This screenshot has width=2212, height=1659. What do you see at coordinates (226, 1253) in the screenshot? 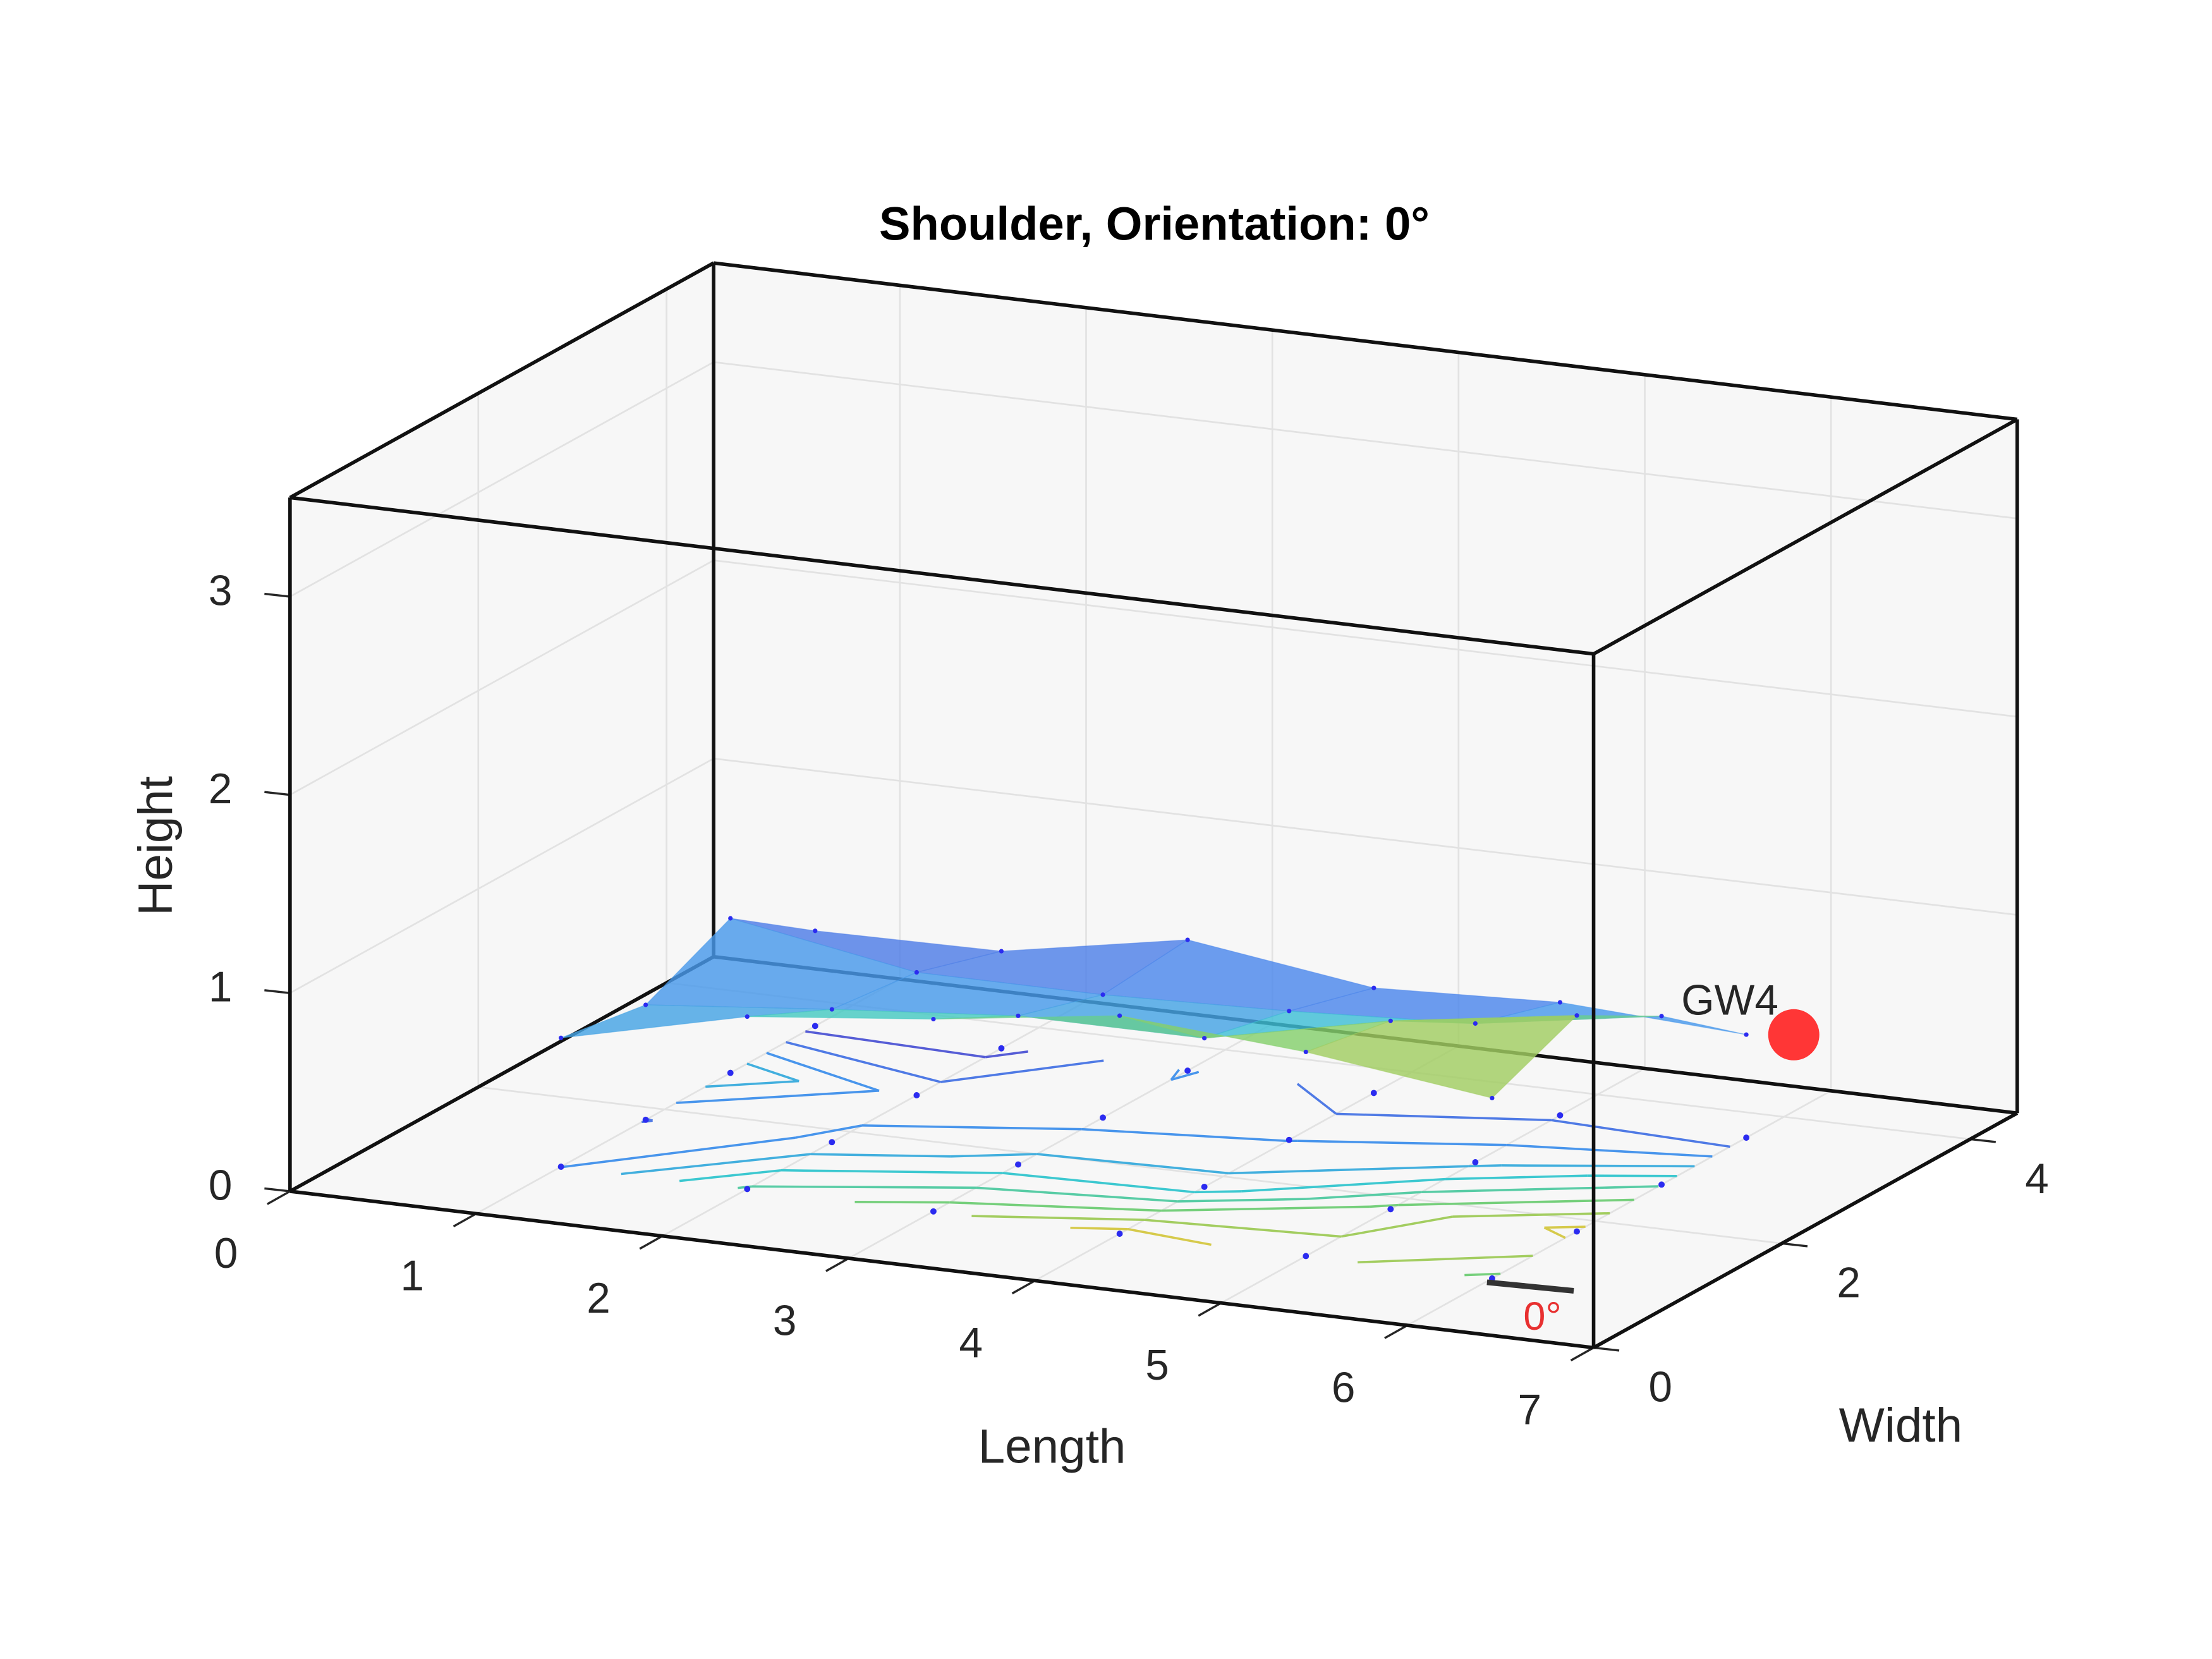
I see `x-tick-label: 0` at bounding box center [226, 1253].